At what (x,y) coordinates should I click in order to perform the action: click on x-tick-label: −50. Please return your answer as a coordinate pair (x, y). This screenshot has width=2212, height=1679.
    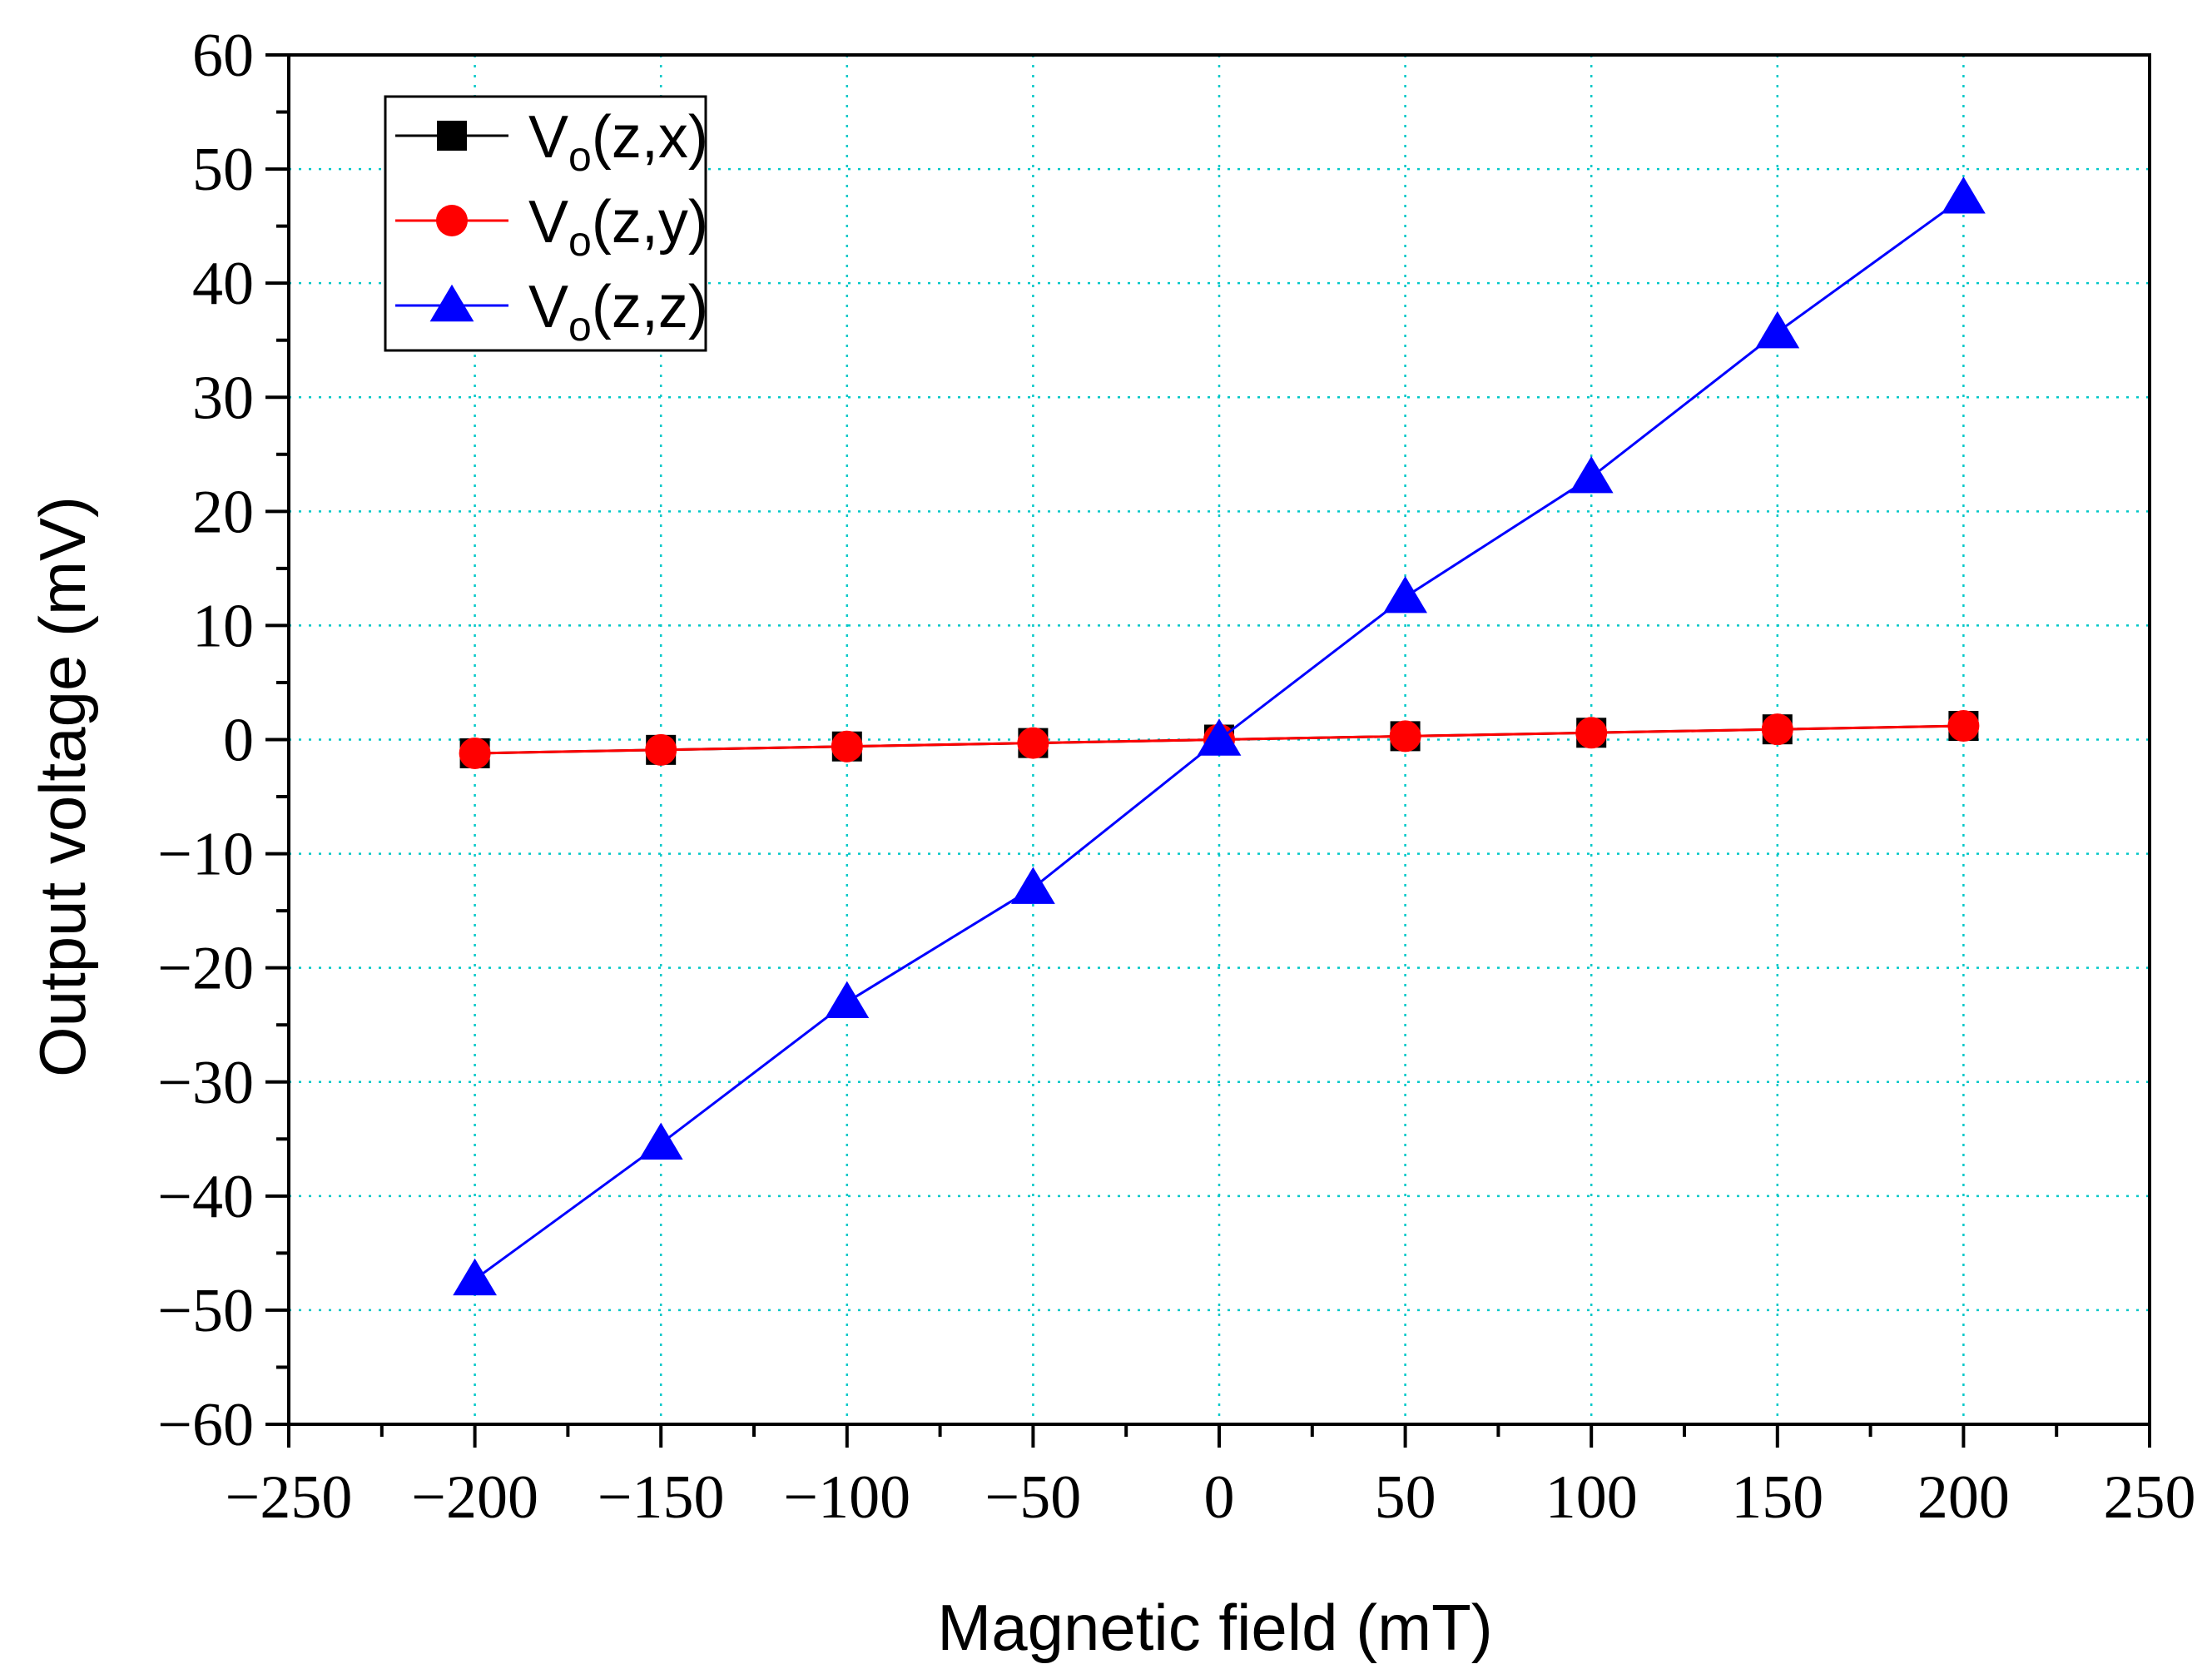
    Looking at the image, I should click on (1033, 1497).